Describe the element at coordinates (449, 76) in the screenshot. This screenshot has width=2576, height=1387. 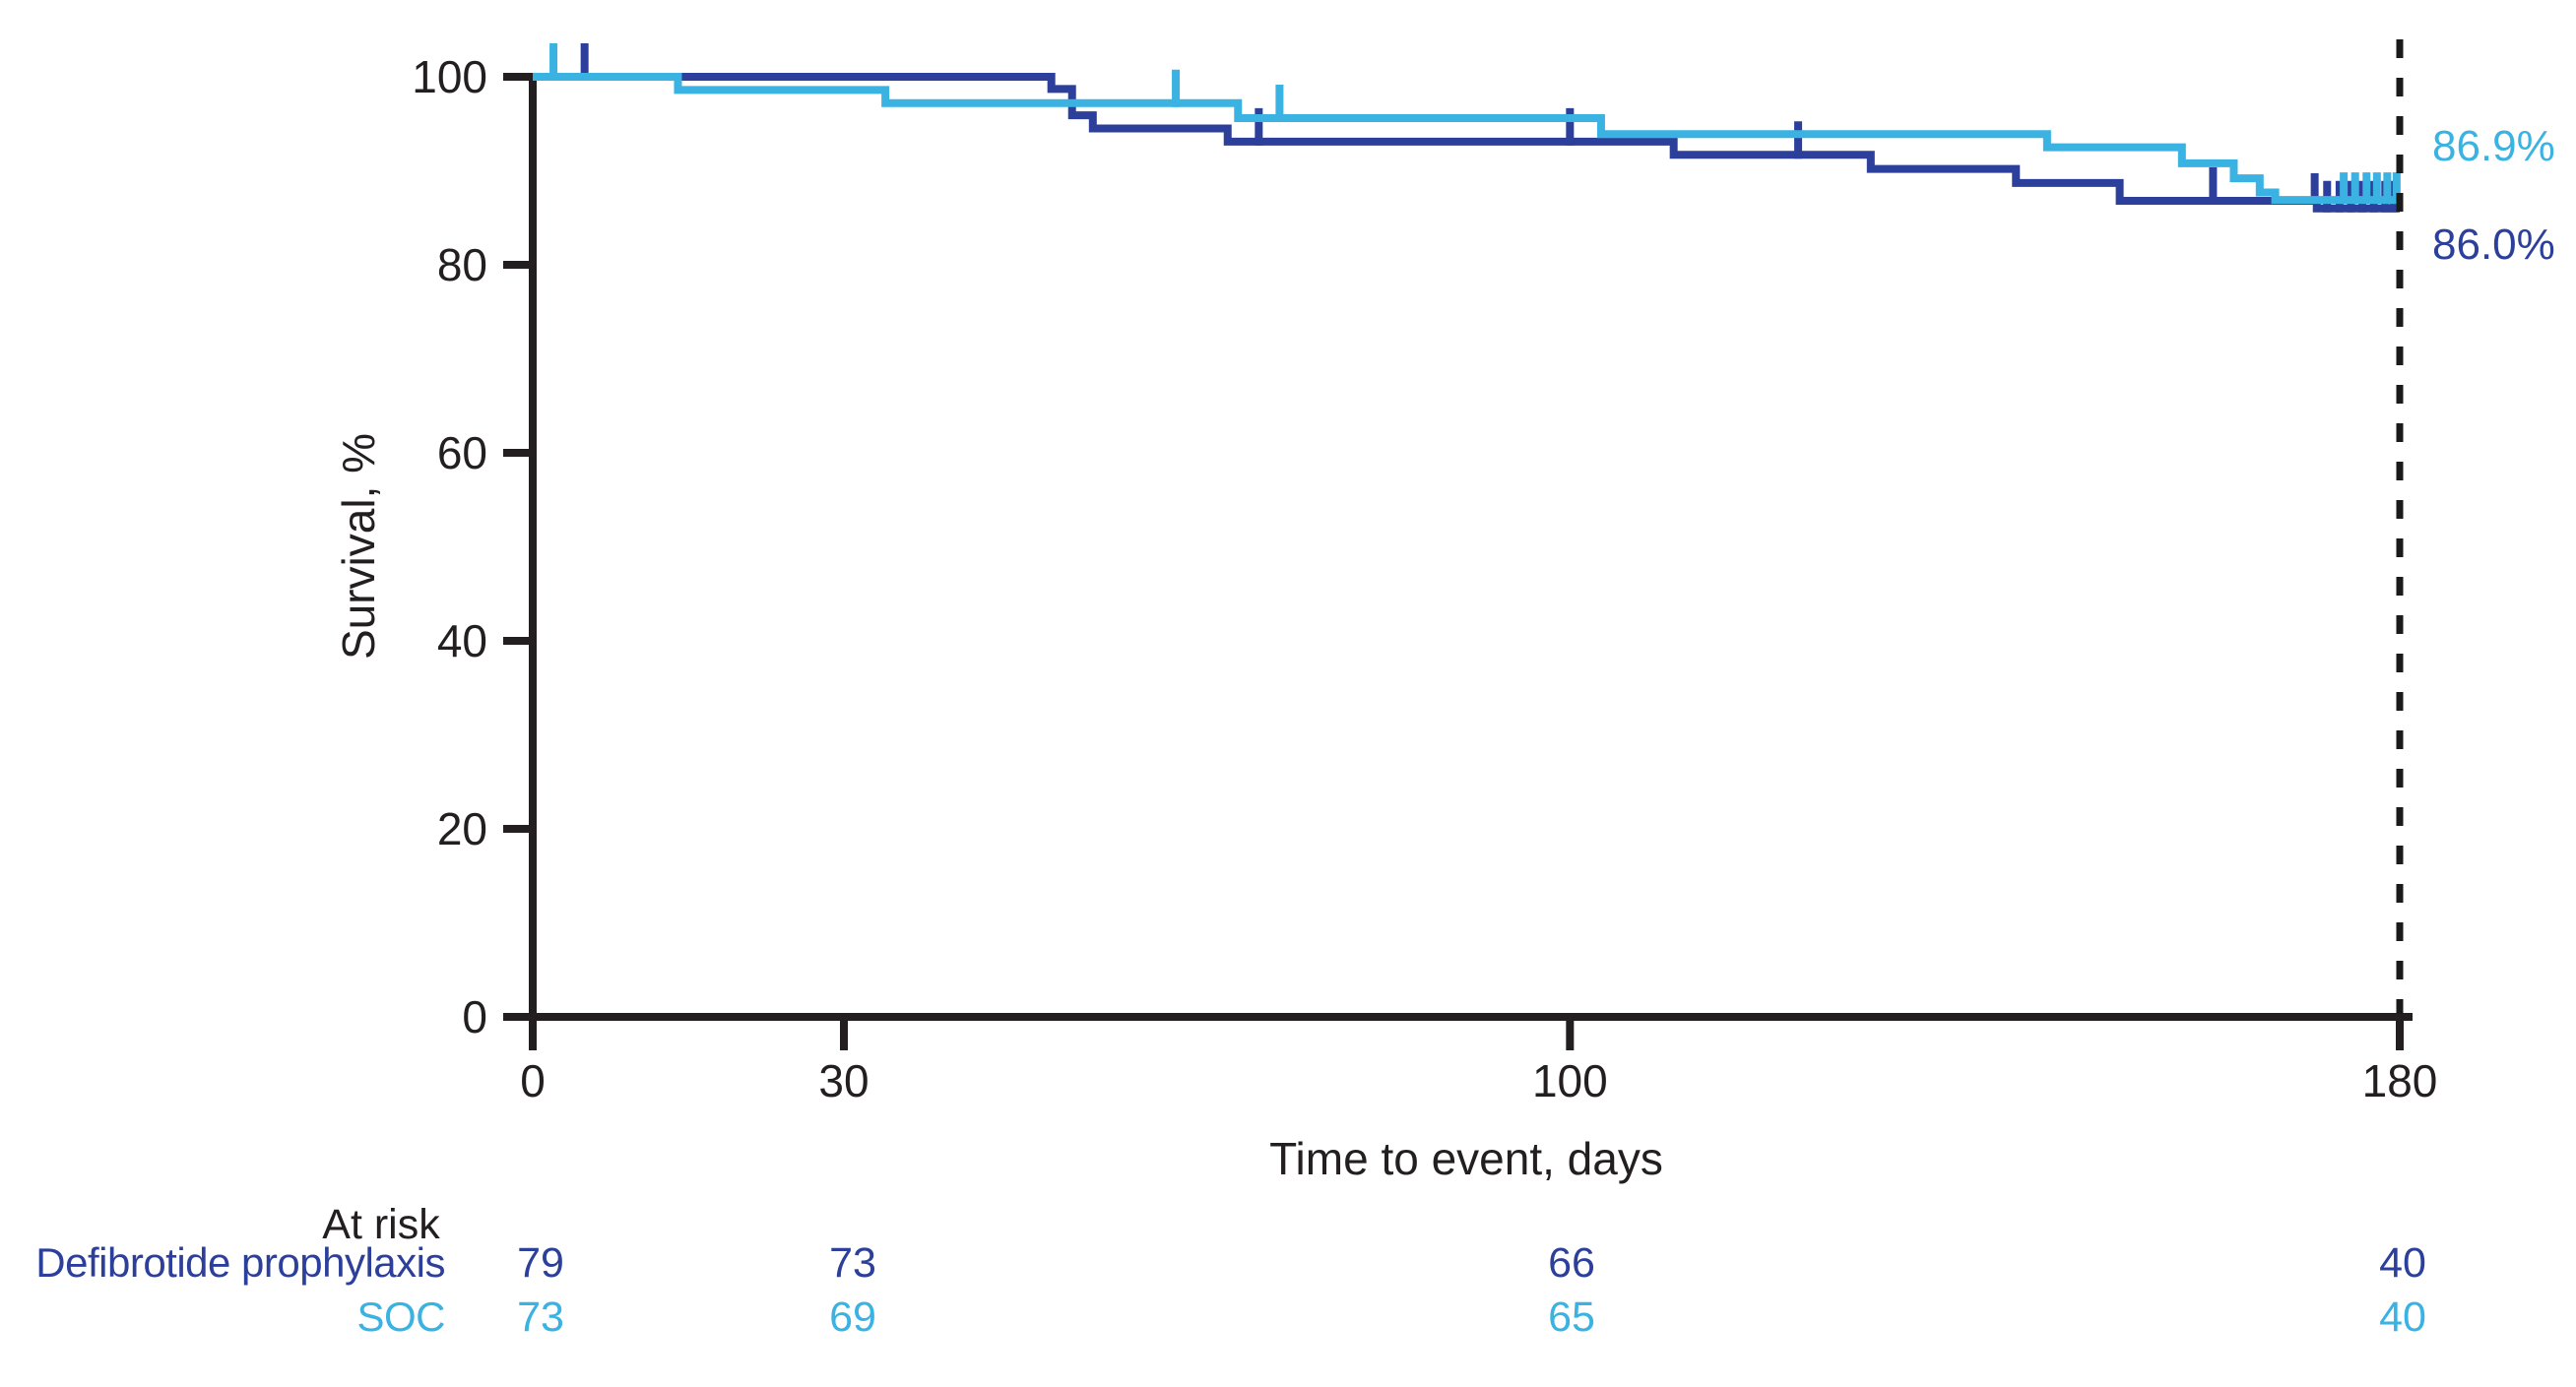
I see `y-tick-label: 100` at that location.